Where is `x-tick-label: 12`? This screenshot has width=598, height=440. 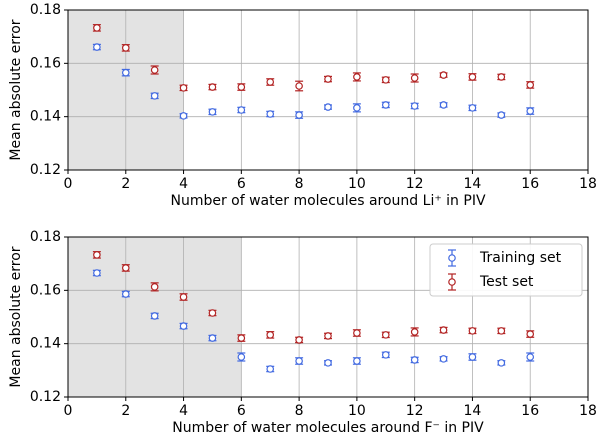
x-tick-label: 12 is located at coordinates (415, 184).